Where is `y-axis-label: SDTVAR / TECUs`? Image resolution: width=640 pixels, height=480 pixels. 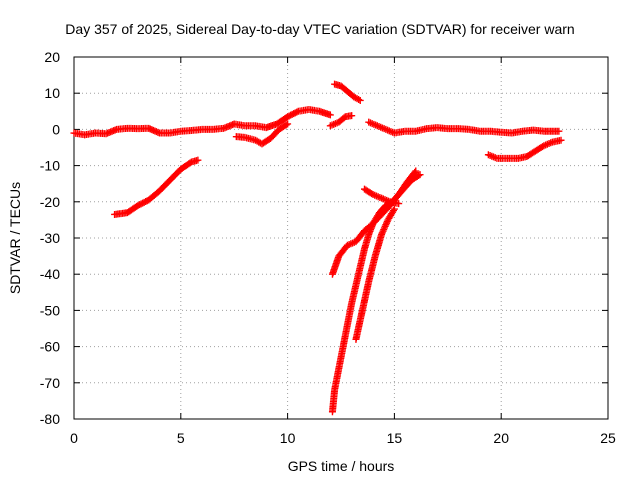
y-axis-label: SDTVAR / TECUs is located at coordinates (15, 238).